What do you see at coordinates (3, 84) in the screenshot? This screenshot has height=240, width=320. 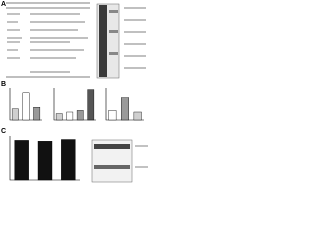 I see `panel-label: B` at bounding box center [3, 84].